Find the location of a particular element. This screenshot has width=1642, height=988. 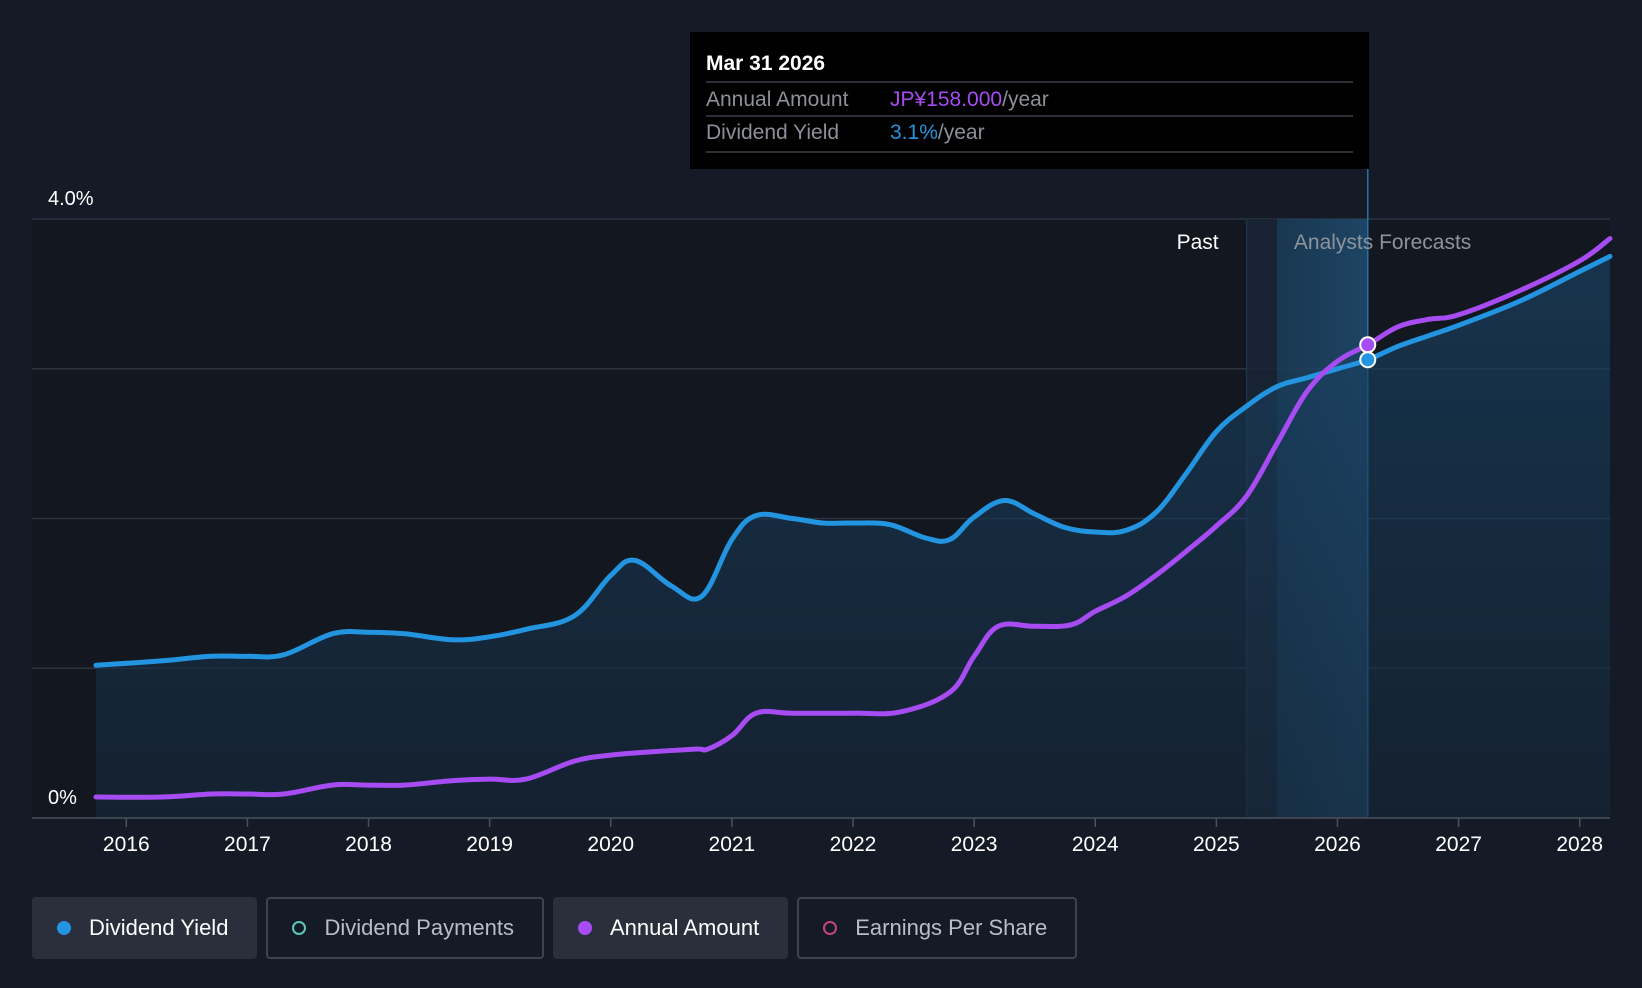

legend-annual-amount: Annual Amount is located at coordinates (670, 928).